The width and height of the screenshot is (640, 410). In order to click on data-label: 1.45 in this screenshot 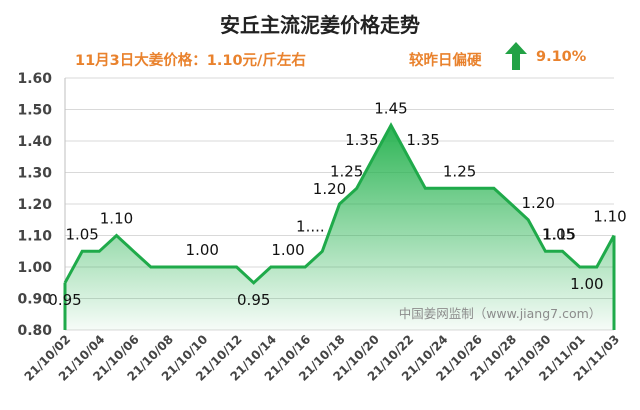, I will do `click(390, 108)`.